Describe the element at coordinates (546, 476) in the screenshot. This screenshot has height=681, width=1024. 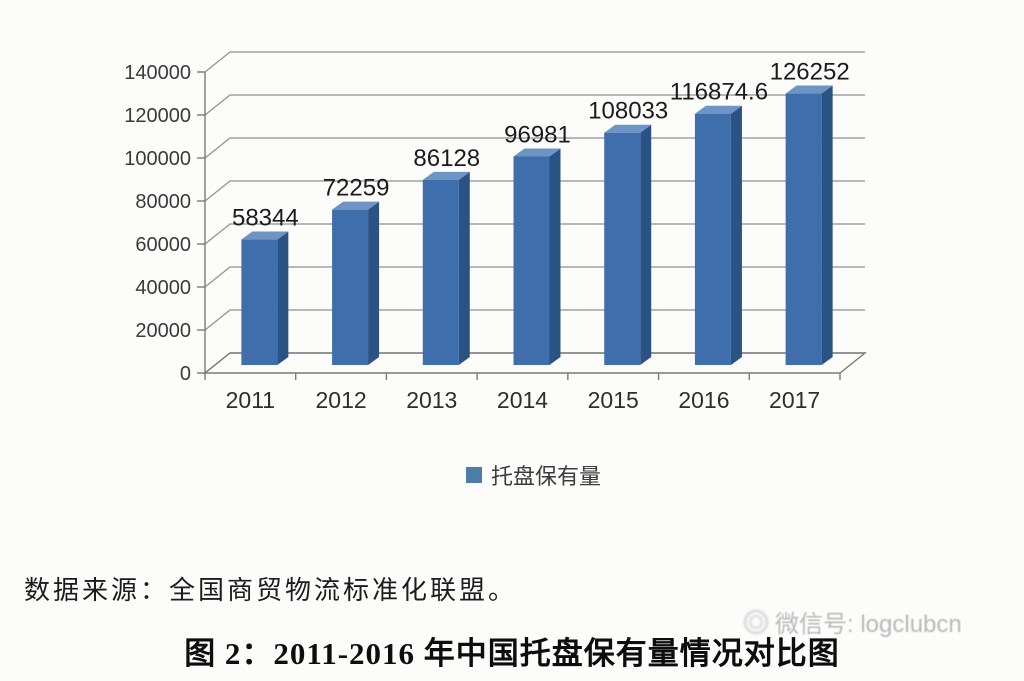
I see `legend-label: 托盘保有量` at that location.